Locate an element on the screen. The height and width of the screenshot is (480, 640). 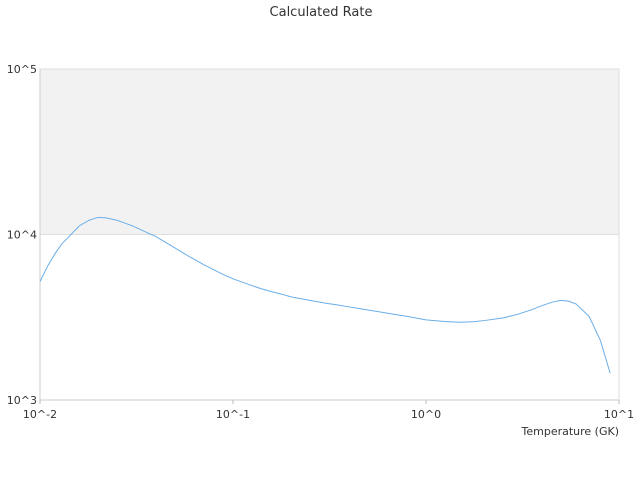
x-tick-label: 10^0 is located at coordinates (426, 414).